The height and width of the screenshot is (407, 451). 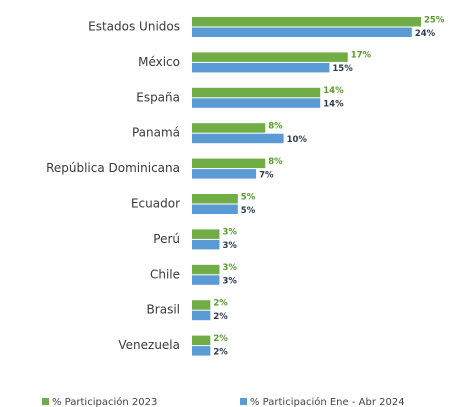 I want to click on value-label: 7%, so click(x=266, y=175).